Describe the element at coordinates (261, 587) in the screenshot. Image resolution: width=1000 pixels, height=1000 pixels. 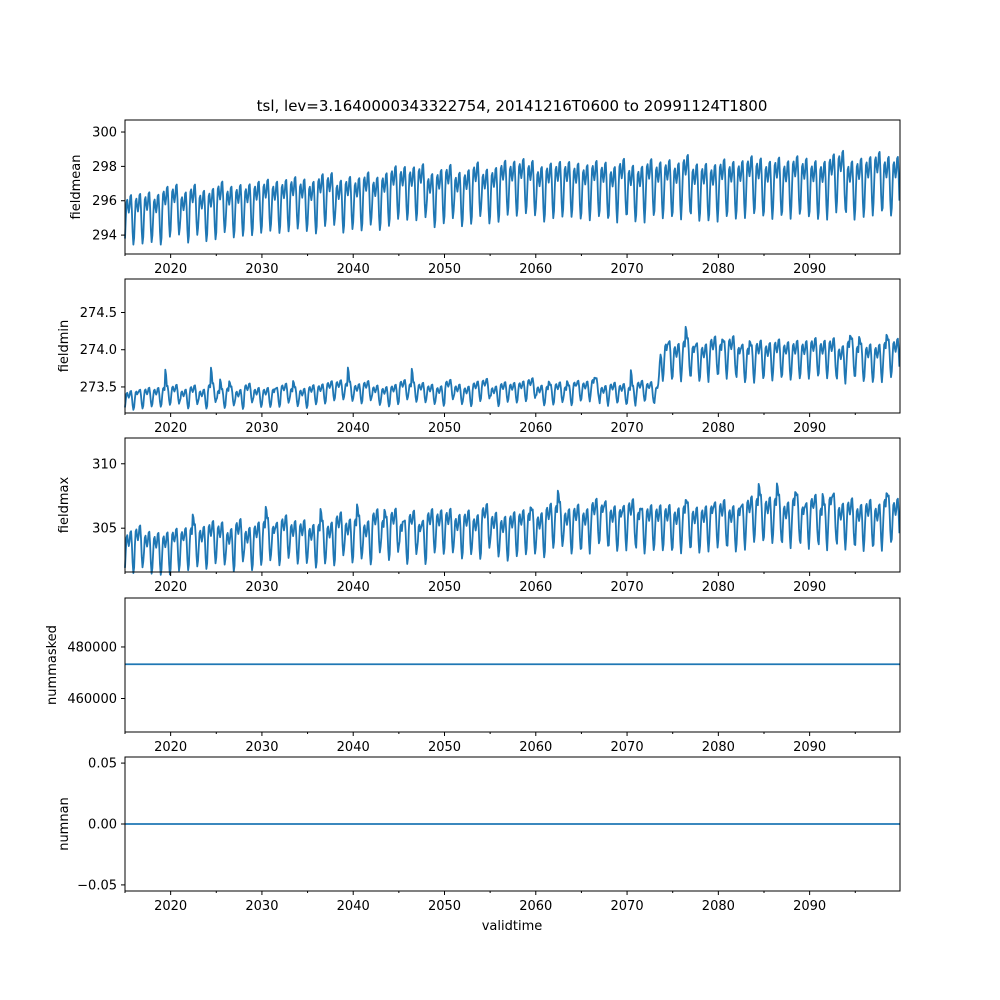
I see `x-tick-label-fieldmax: 2030` at that location.